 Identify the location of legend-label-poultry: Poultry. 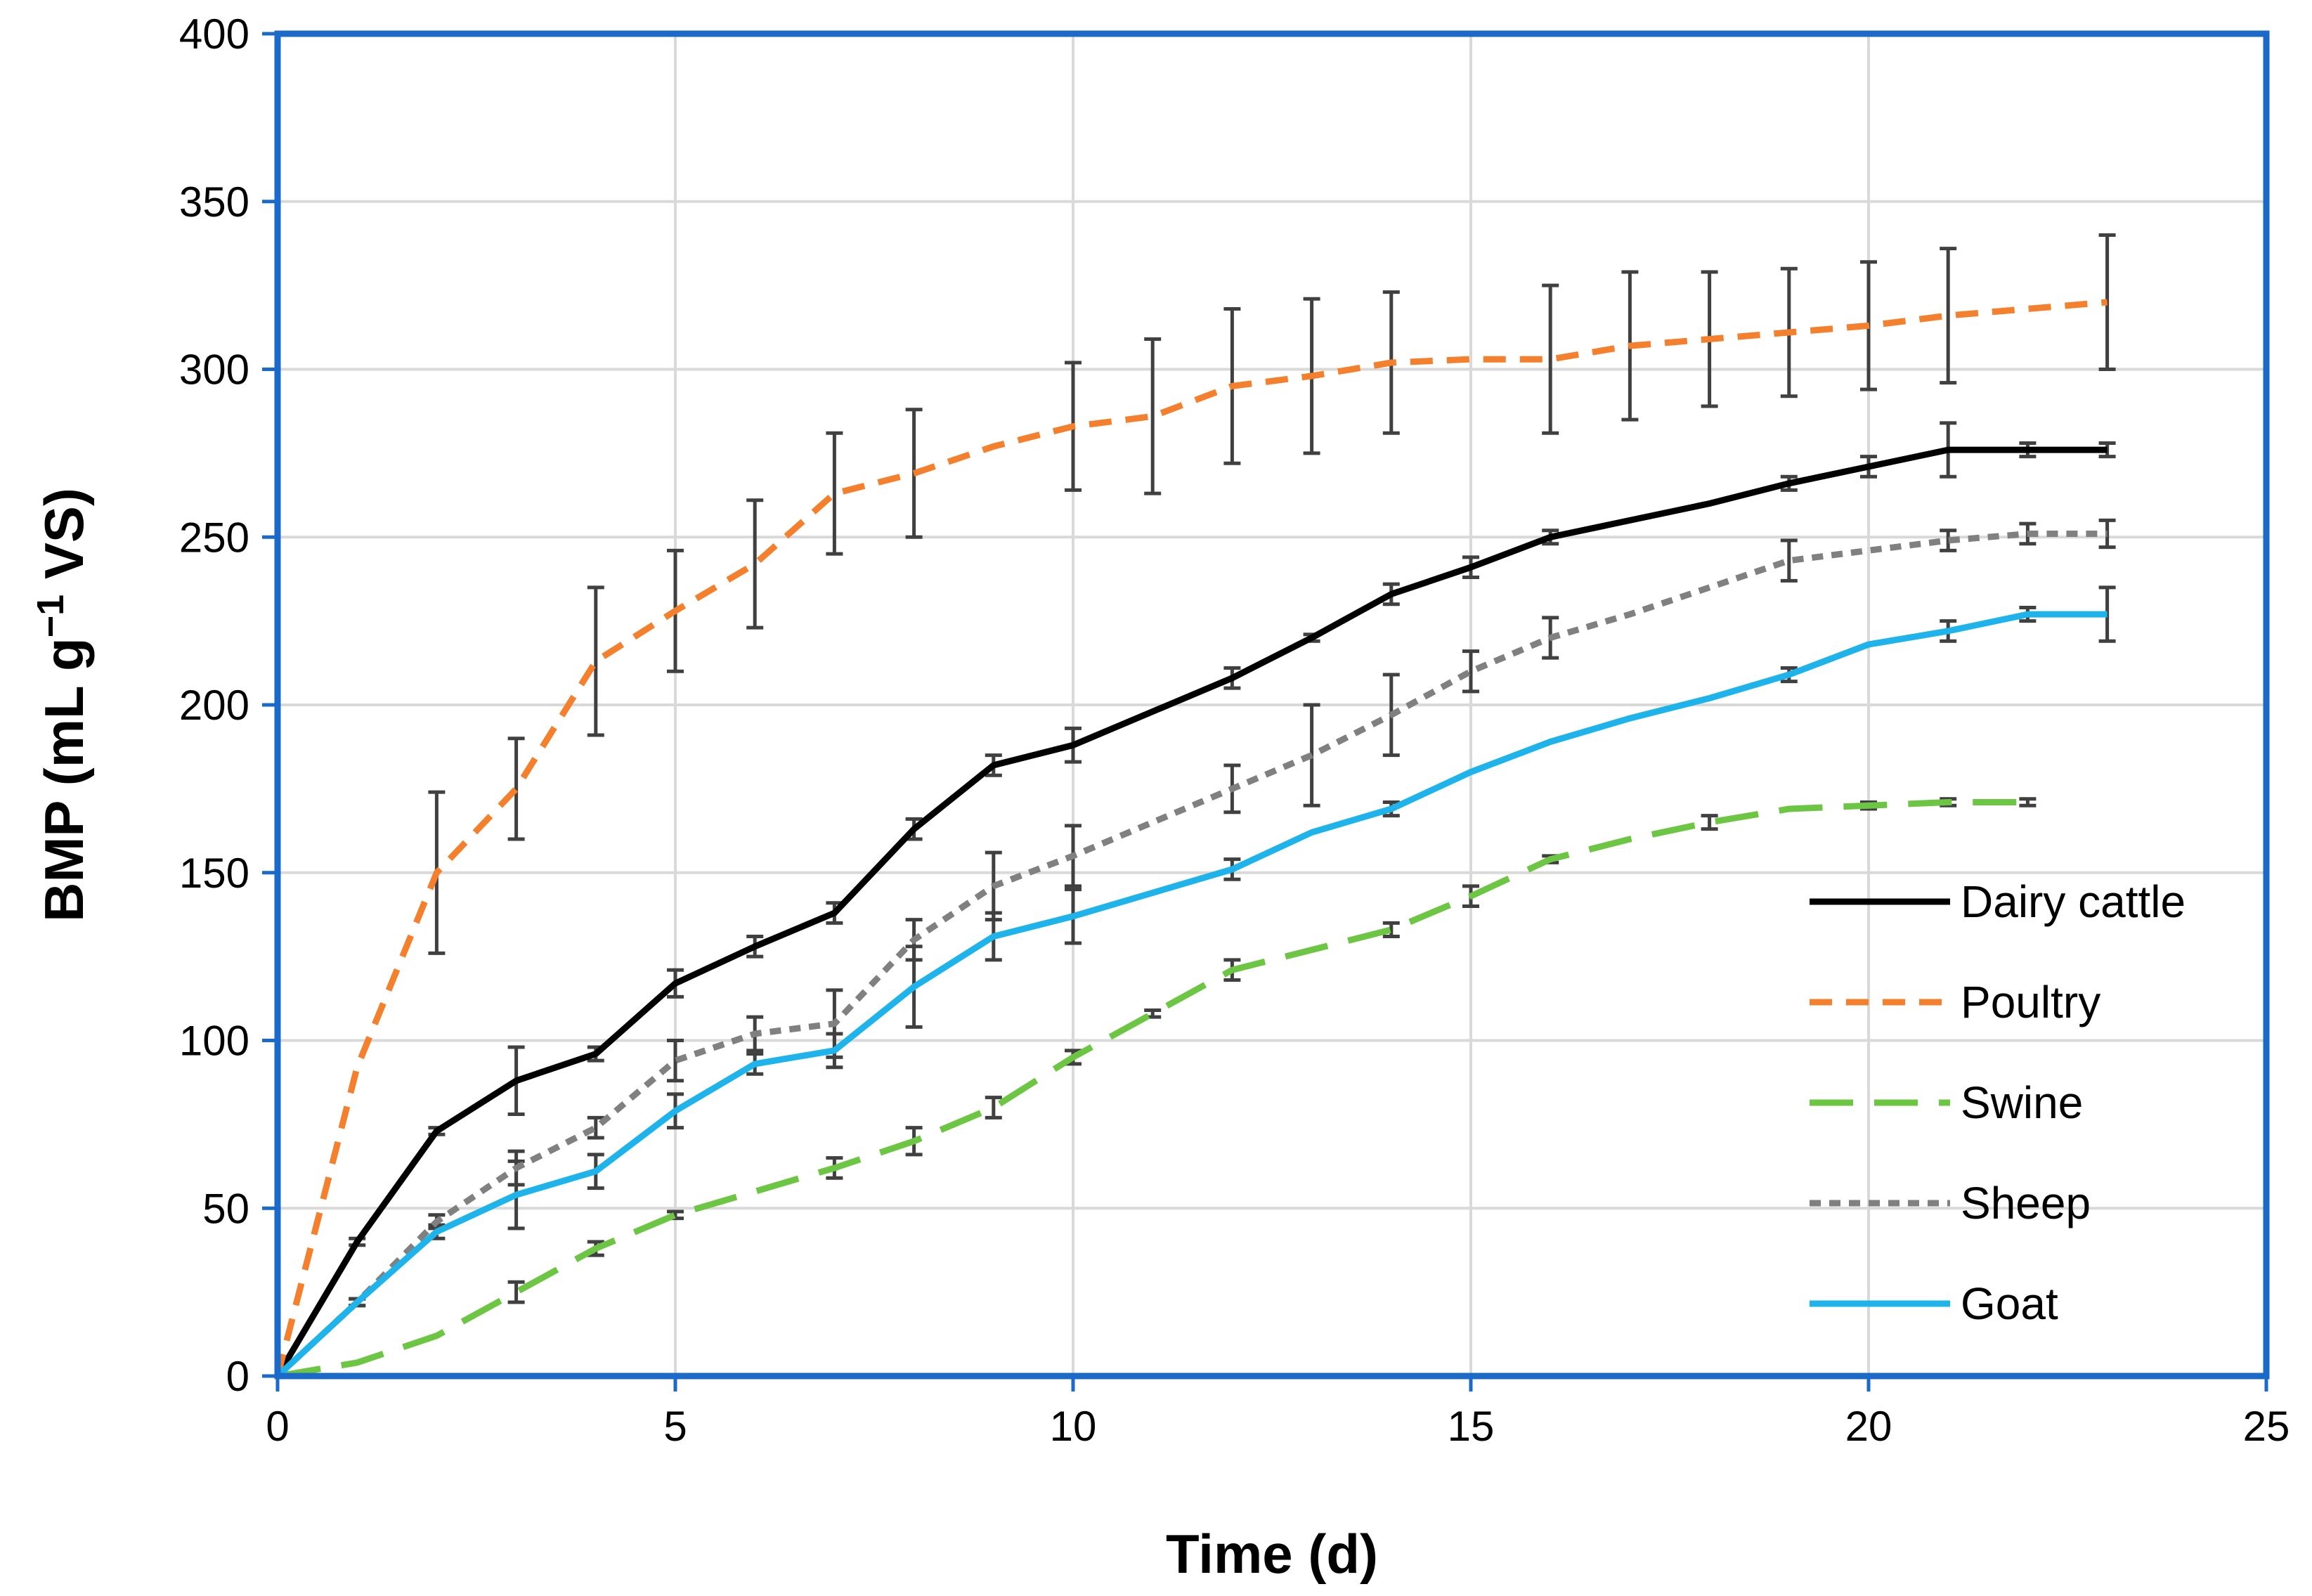
(2030, 1002).